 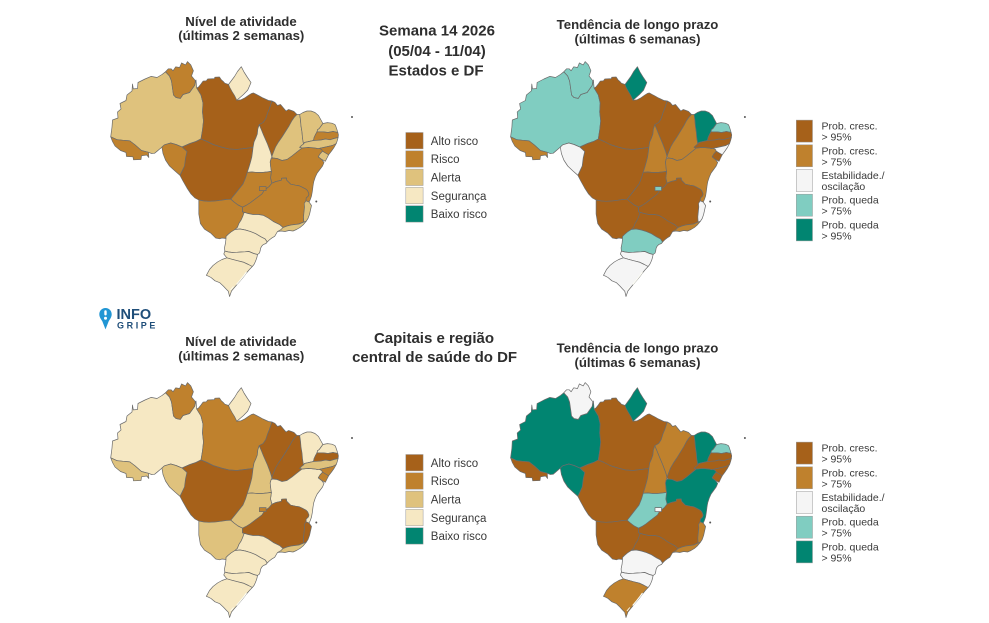 I want to click on svg-text: Estados e DF, so click(x=435, y=71).